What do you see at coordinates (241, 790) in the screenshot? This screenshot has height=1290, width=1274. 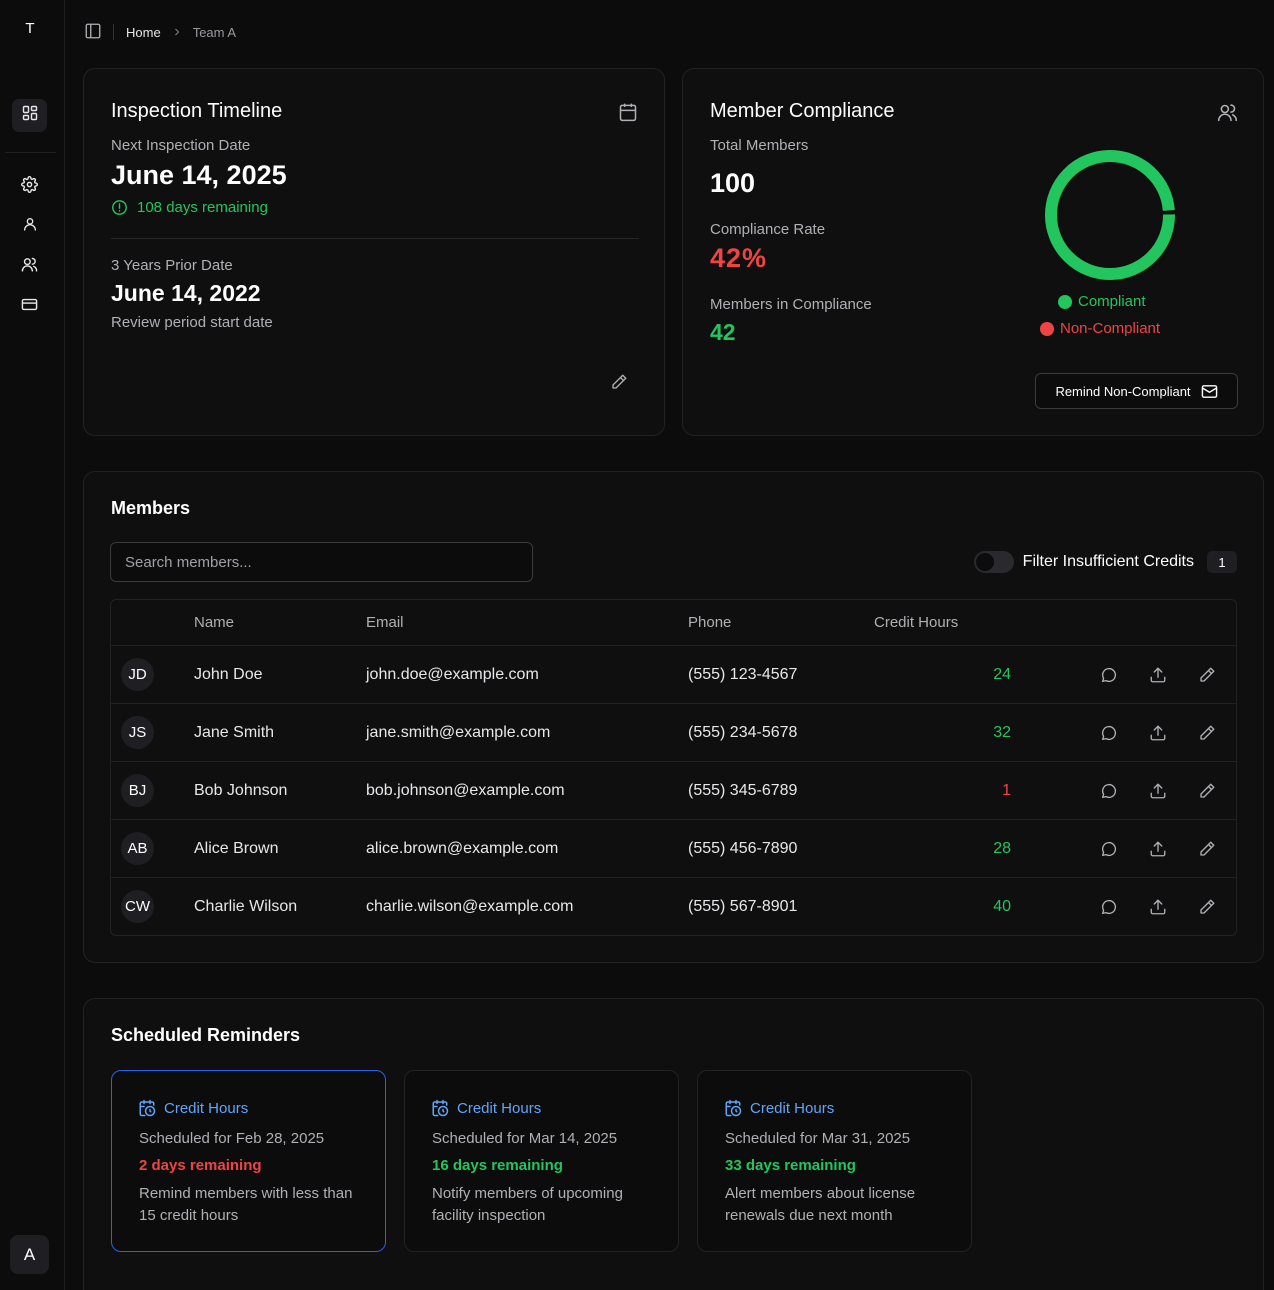 I see `member-name: Bob Johnson` at bounding box center [241, 790].